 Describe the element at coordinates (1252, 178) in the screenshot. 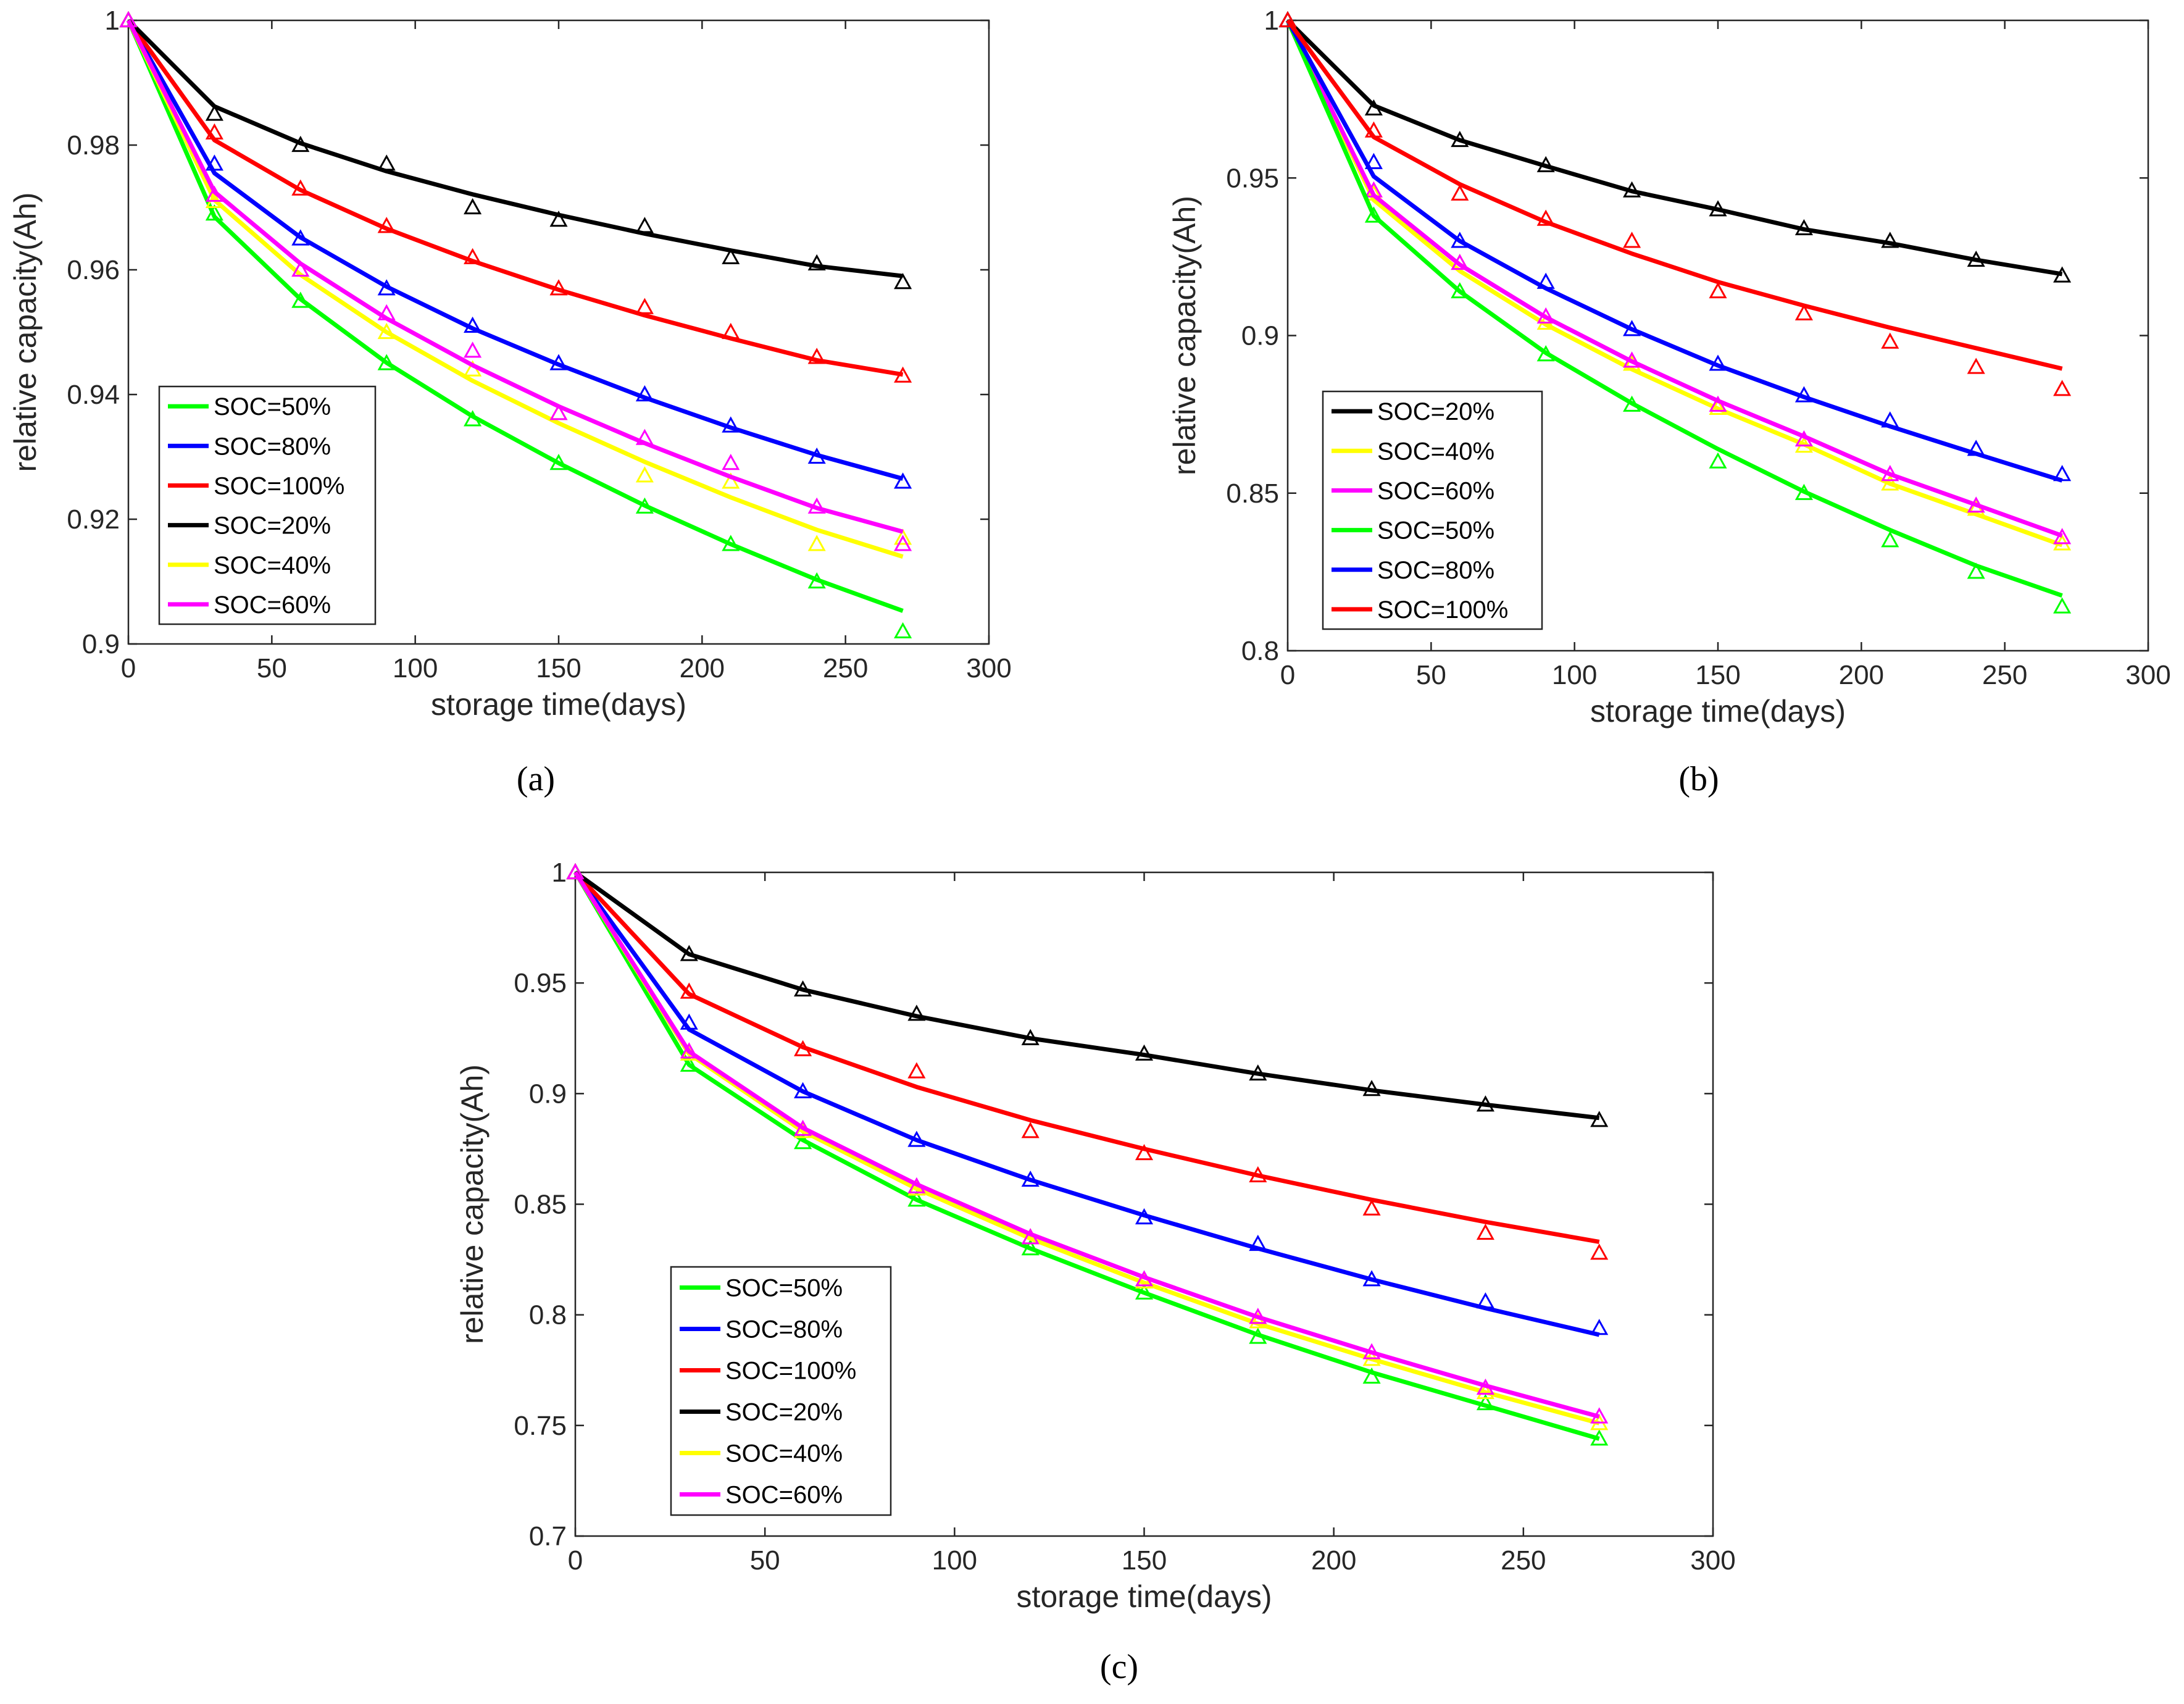

I see `y-tick-label: 0.95` at that location.